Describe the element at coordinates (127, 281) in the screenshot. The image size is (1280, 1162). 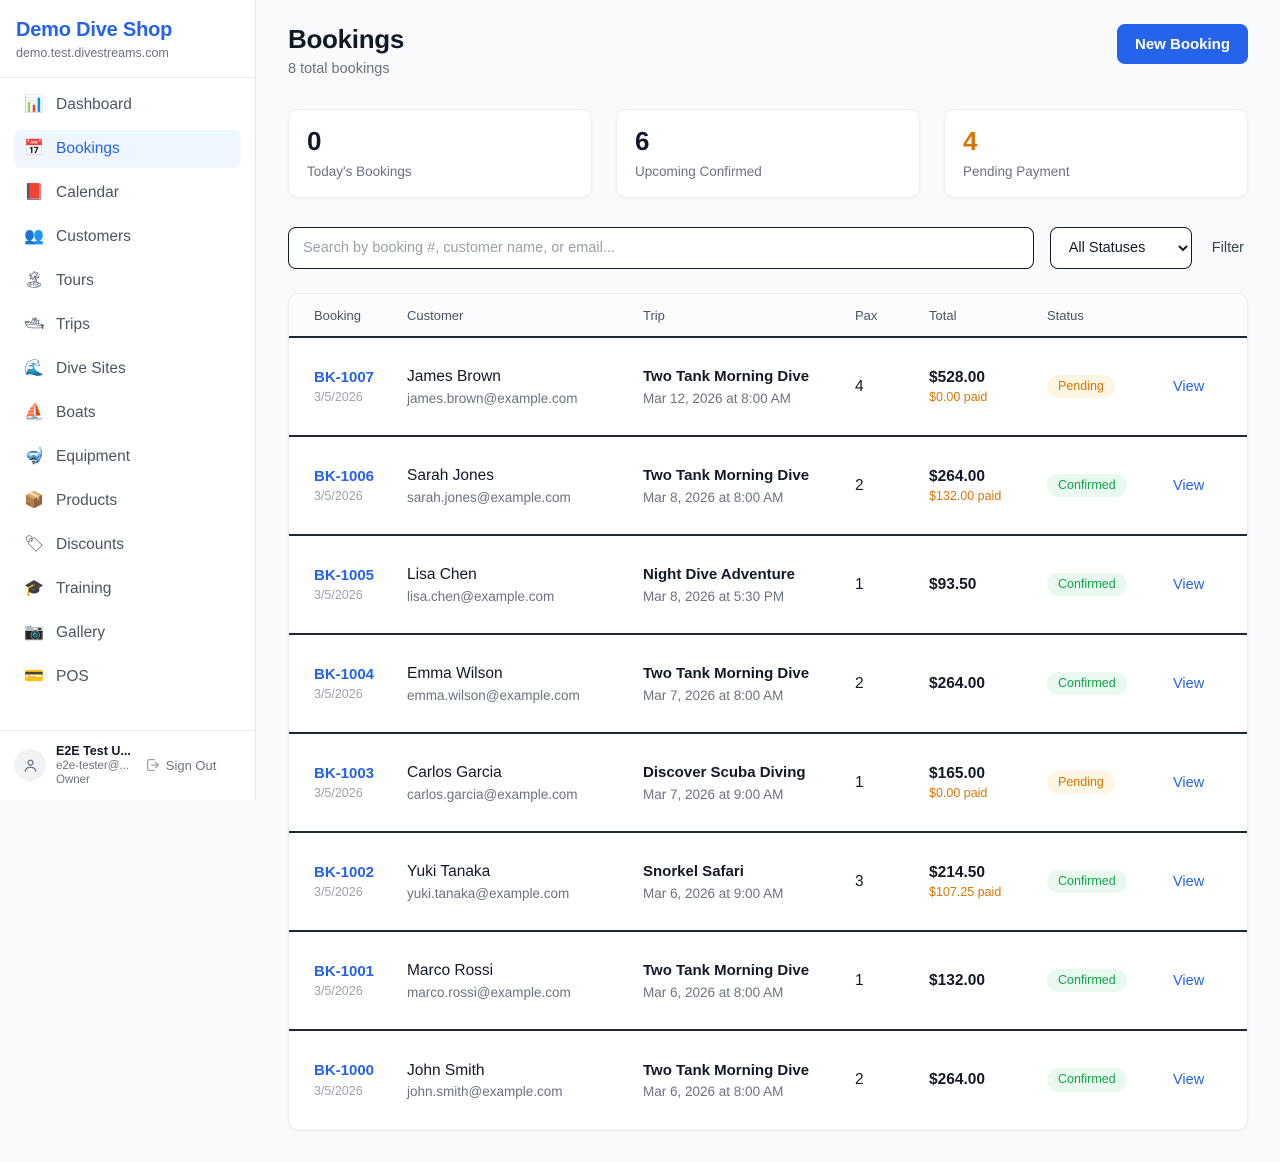
I see `sidebar-item-tours: 🏝 Tours` at that location.